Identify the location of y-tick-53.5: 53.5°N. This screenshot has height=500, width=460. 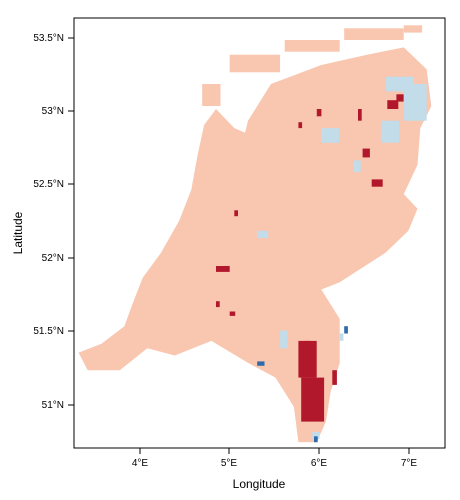
(53, 38).